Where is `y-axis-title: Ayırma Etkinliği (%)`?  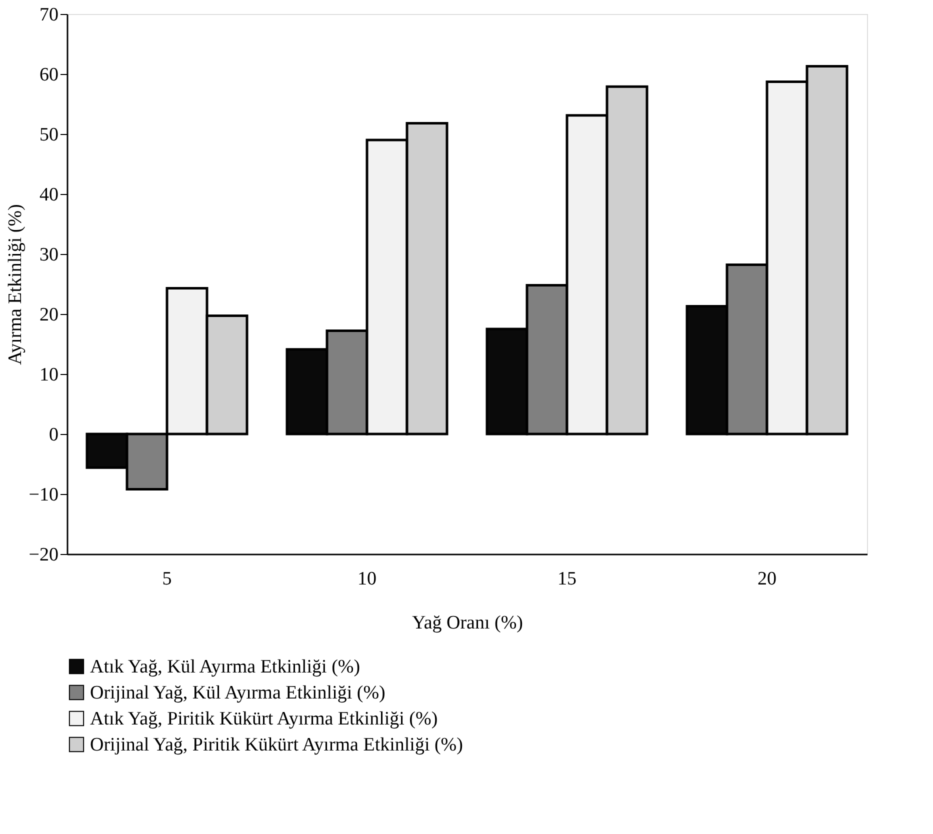
y-axis-title: Ayırma Etkinliği (%) is located at coordinates (15, 284).